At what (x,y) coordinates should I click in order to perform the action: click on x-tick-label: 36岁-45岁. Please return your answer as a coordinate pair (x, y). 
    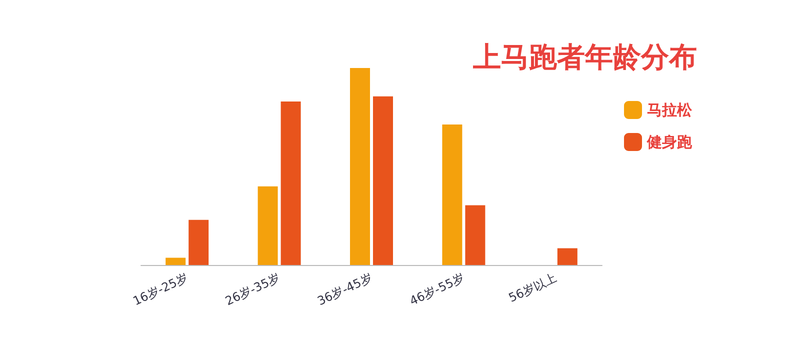
    Looking at the image, I should click on (344, 289).